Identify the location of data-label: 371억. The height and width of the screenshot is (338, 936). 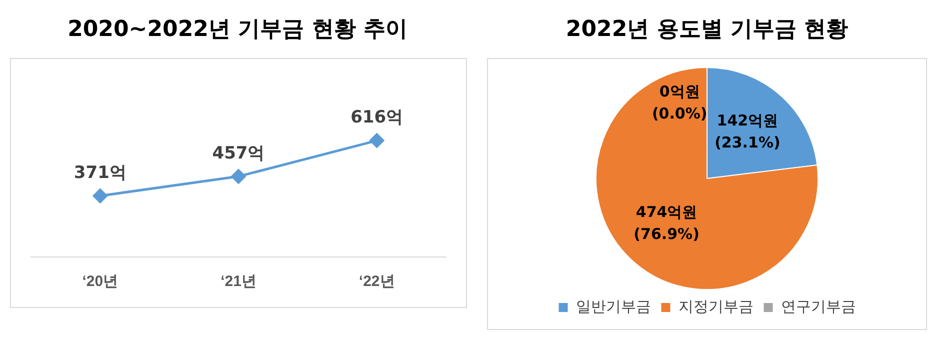
(100, 172).